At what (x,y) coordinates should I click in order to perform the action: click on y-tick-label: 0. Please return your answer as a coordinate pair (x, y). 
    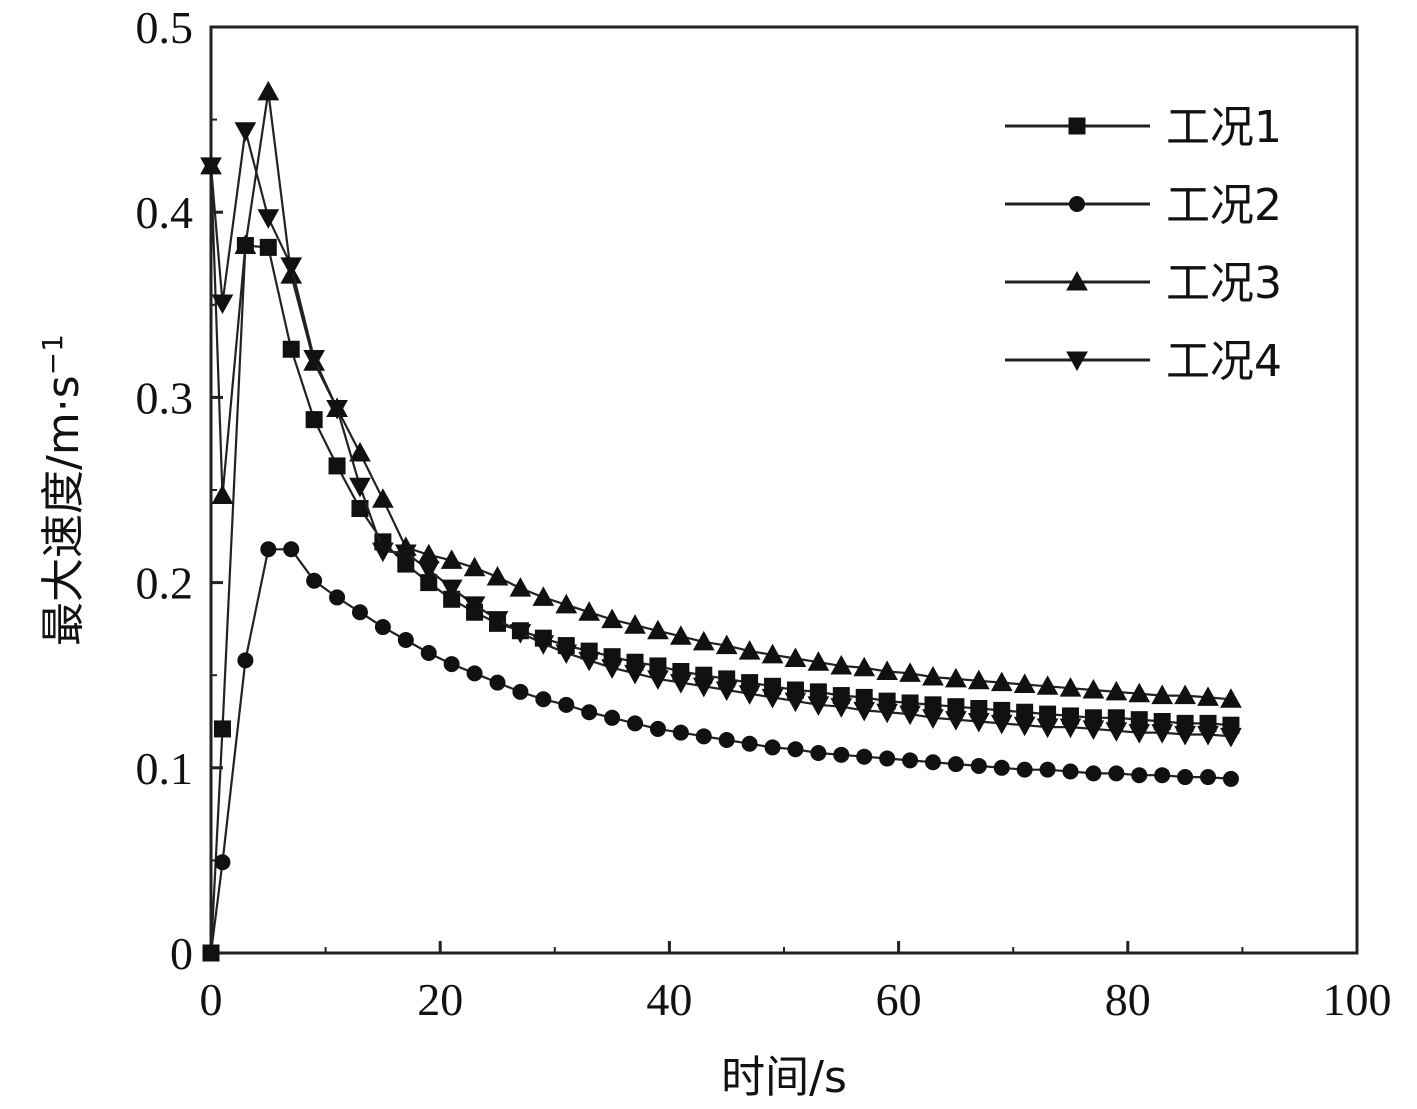
    Looking at the image, I should click on (181, 953).